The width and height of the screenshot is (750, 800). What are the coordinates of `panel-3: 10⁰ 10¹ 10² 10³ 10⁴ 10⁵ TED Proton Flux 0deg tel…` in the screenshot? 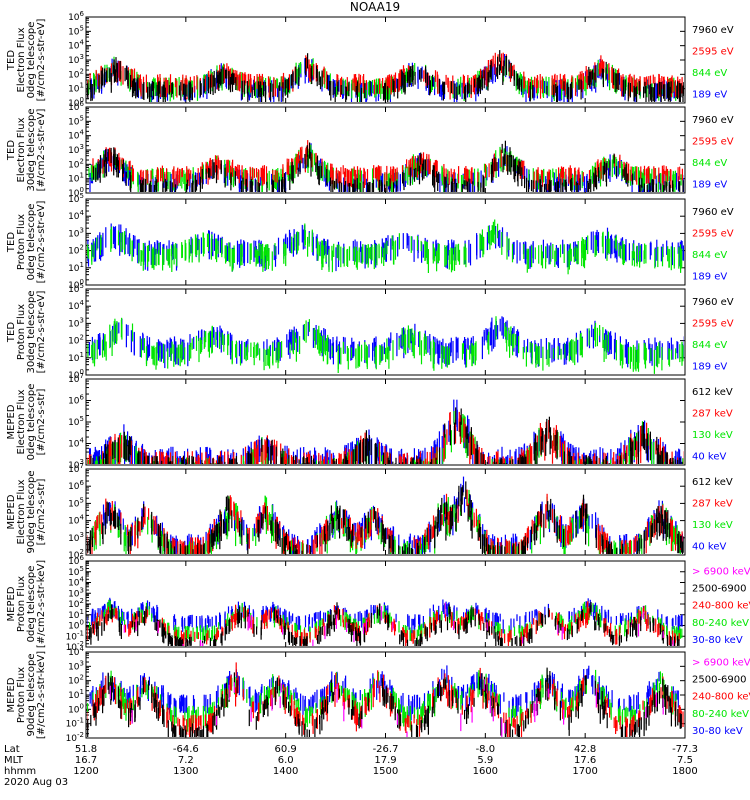 It's located at (370, 241).